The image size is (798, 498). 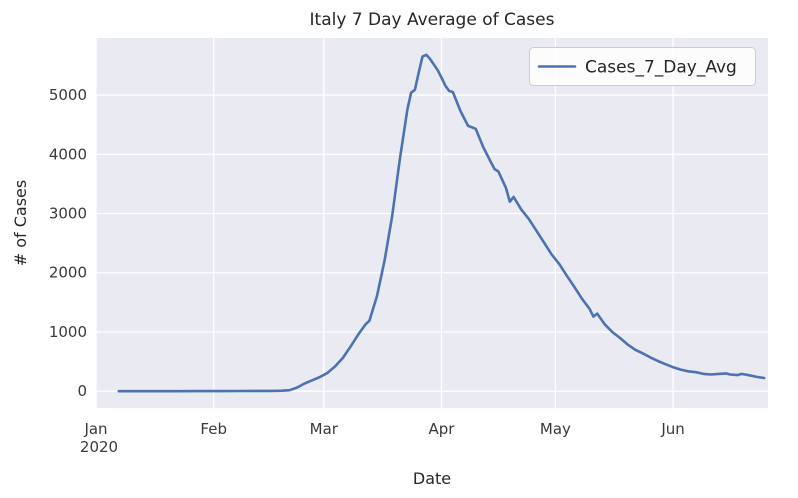 What do you see at coordinates (95, 429) in the screenshot?
I see `x-tick-label: Jan` at bounding box center [95, 429].